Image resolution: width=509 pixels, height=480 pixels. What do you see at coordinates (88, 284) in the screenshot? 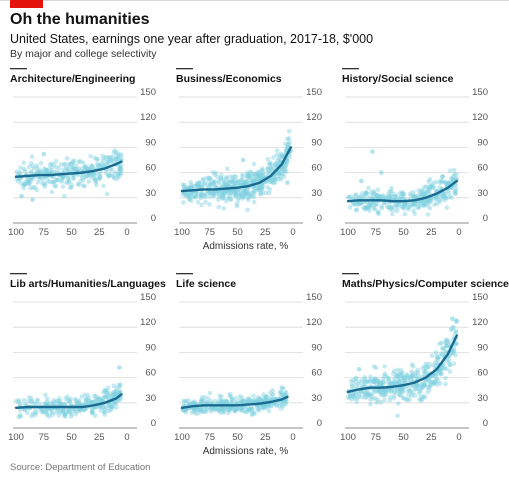
I see `panel-title: Lib arts/Humanities/Languages` at bounding box center [88, 284].